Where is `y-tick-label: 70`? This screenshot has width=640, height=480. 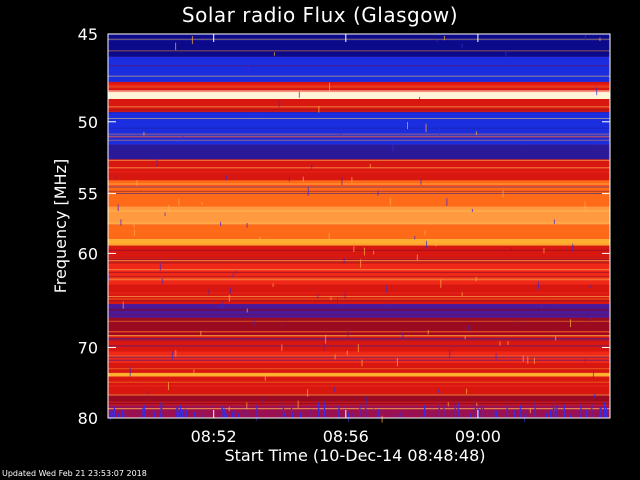 y-tick-label: 70 is located at coordinates (88, 347).